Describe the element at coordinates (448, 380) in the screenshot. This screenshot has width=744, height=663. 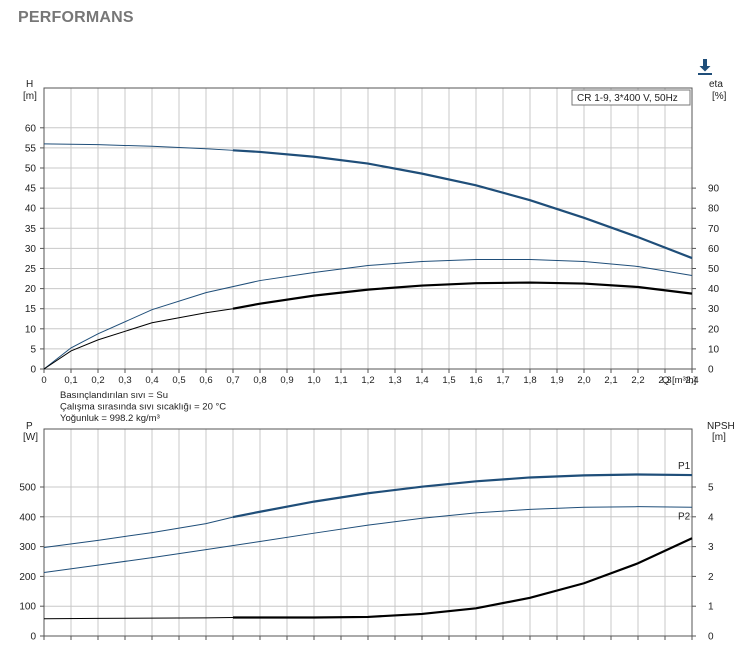
I see `x-tick-label: 1,5` at that location.